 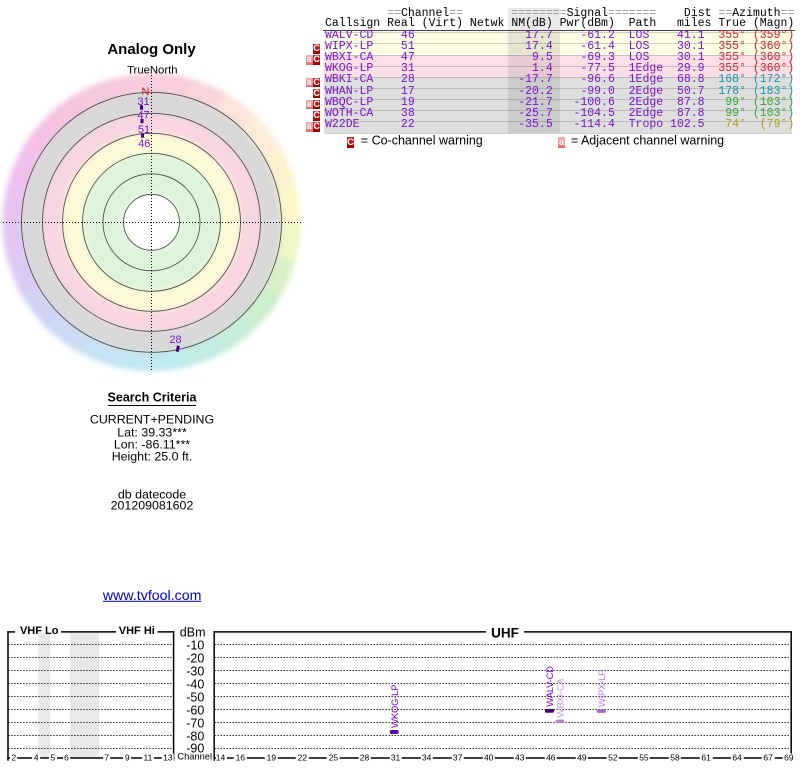 What do you see at coordinates (146, 92) in the screenshot?
I see `svg-text: N` at bounding box center [146, 92].